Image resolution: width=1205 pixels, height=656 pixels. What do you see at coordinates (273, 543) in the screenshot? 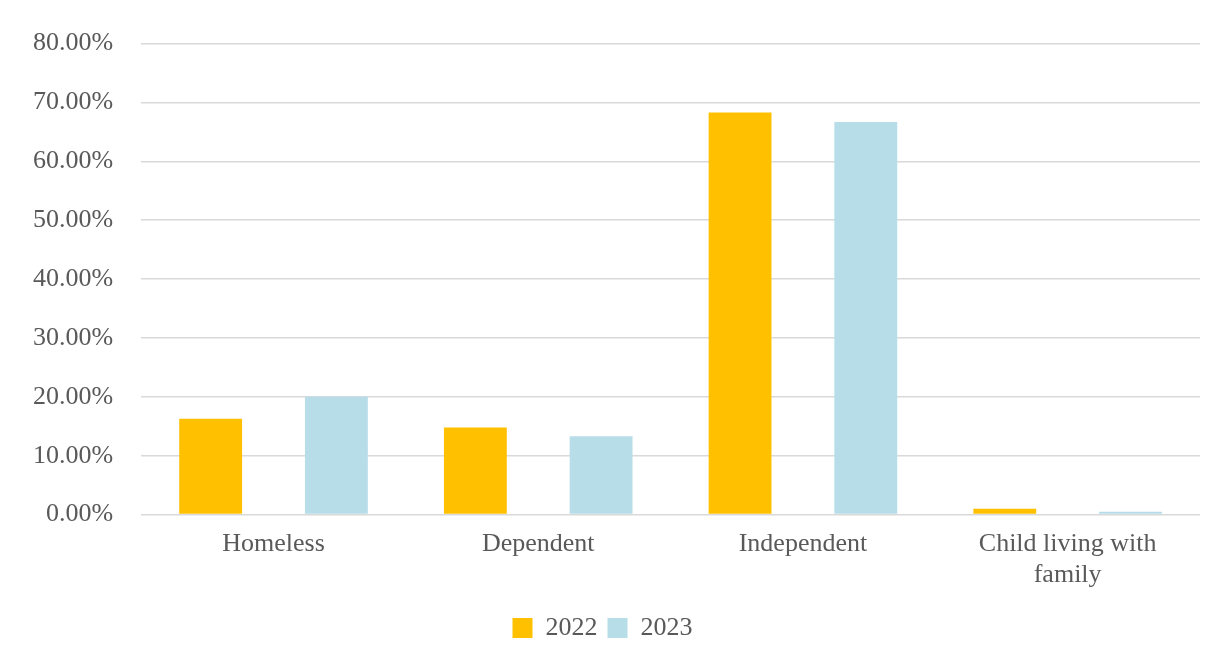
I see `x-tick-label: Homeless` at bounding box center [273, 543].